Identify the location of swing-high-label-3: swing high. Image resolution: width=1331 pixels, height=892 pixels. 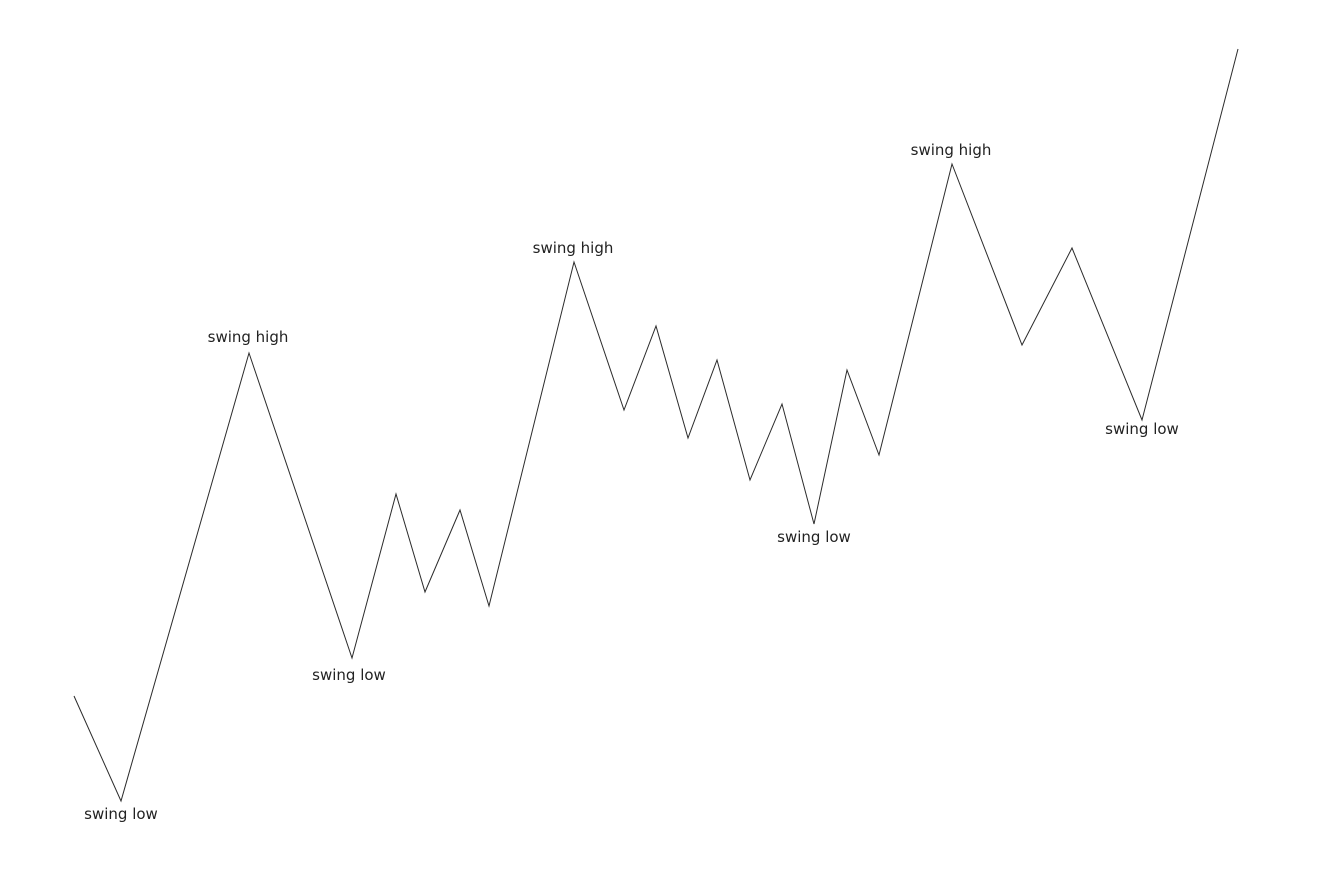
(951, 150).